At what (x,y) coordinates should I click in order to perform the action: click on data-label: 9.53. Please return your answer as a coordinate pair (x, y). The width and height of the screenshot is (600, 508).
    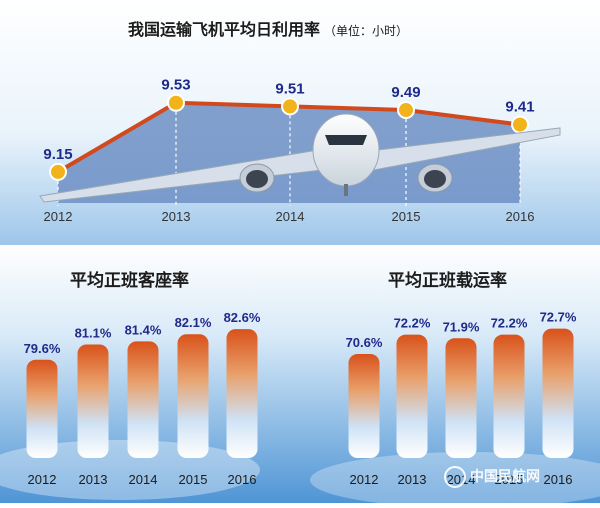
    Looking at the image, I should click on (175, 85).